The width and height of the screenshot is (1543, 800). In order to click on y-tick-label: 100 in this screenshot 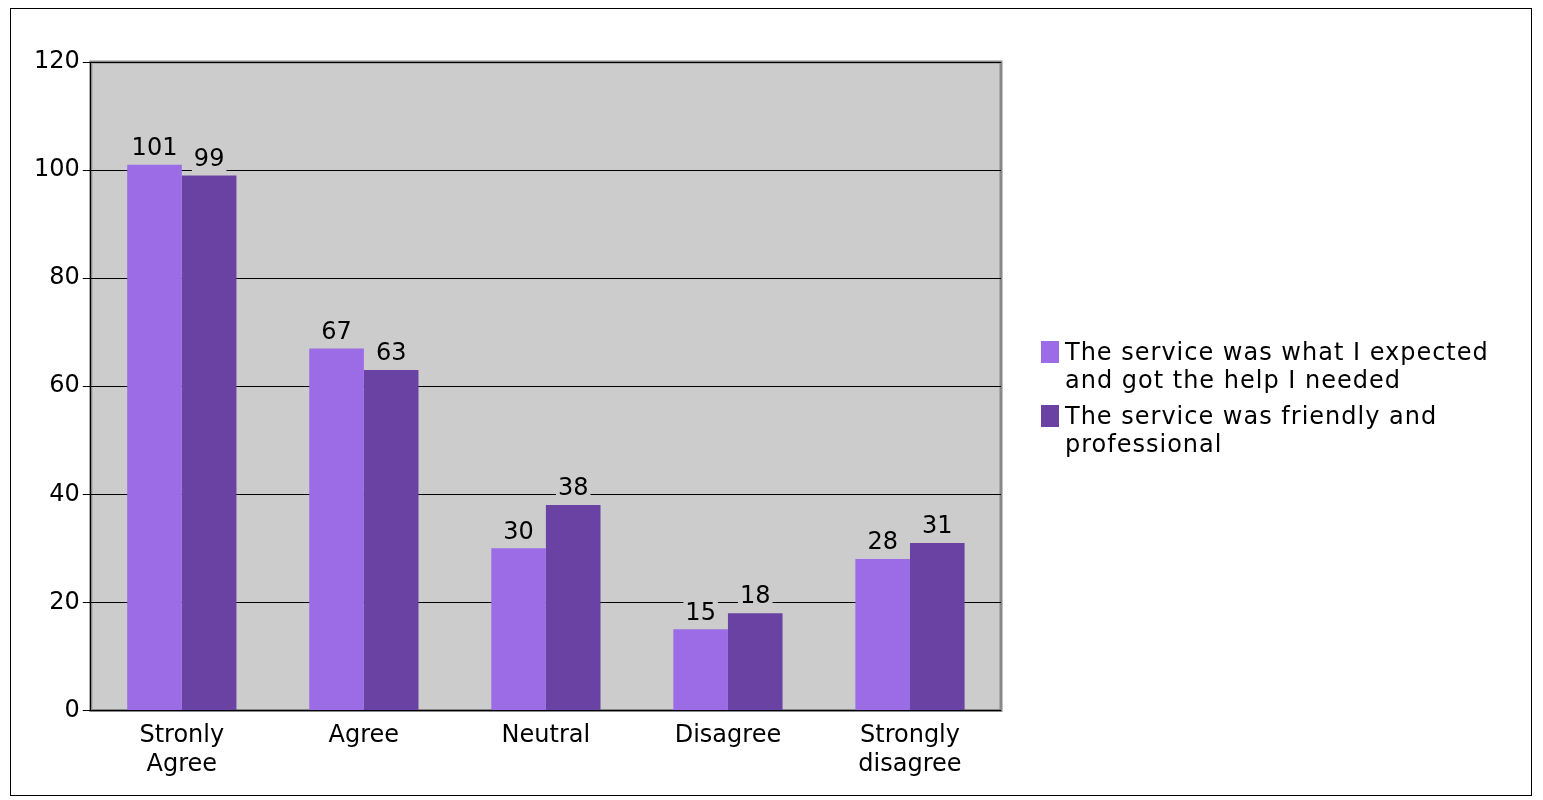, I will do `click(57, 168)`.